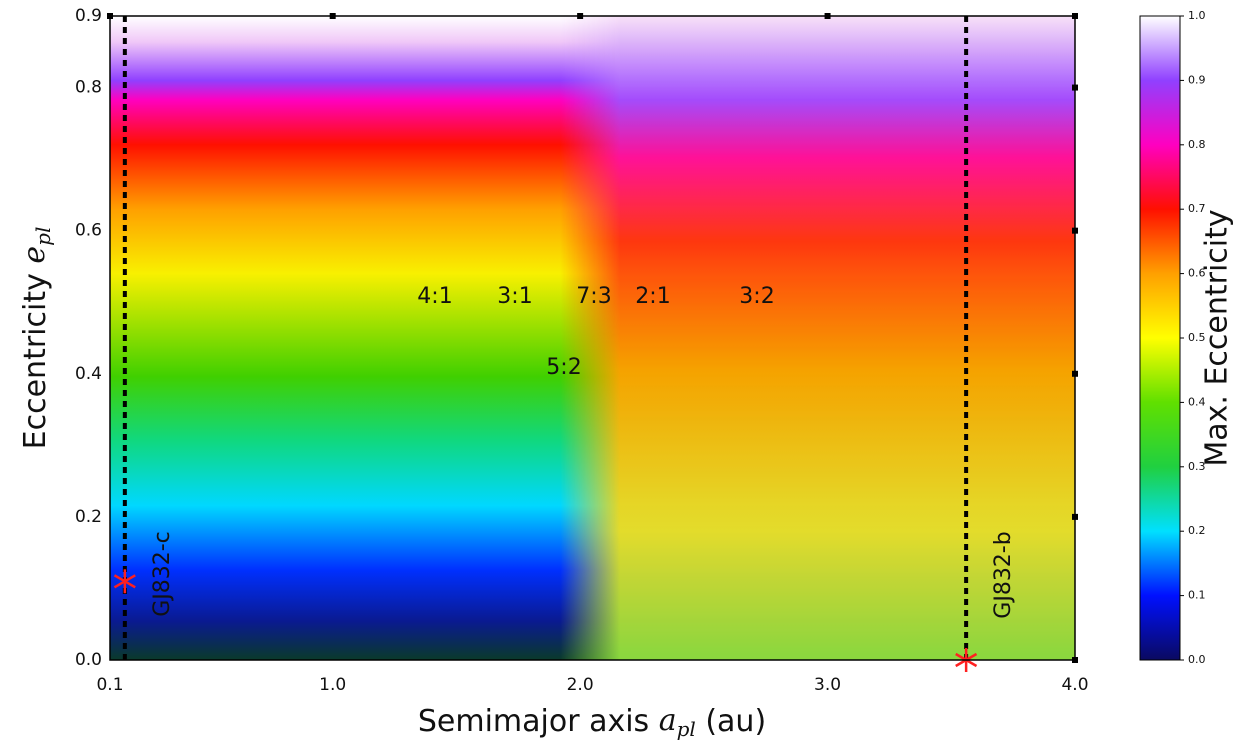 This screenshot has height=746, width=1244. Describe the element at coordinates (756, 296) in the screenshot. I see `resonance-label: 3:2` at that location.